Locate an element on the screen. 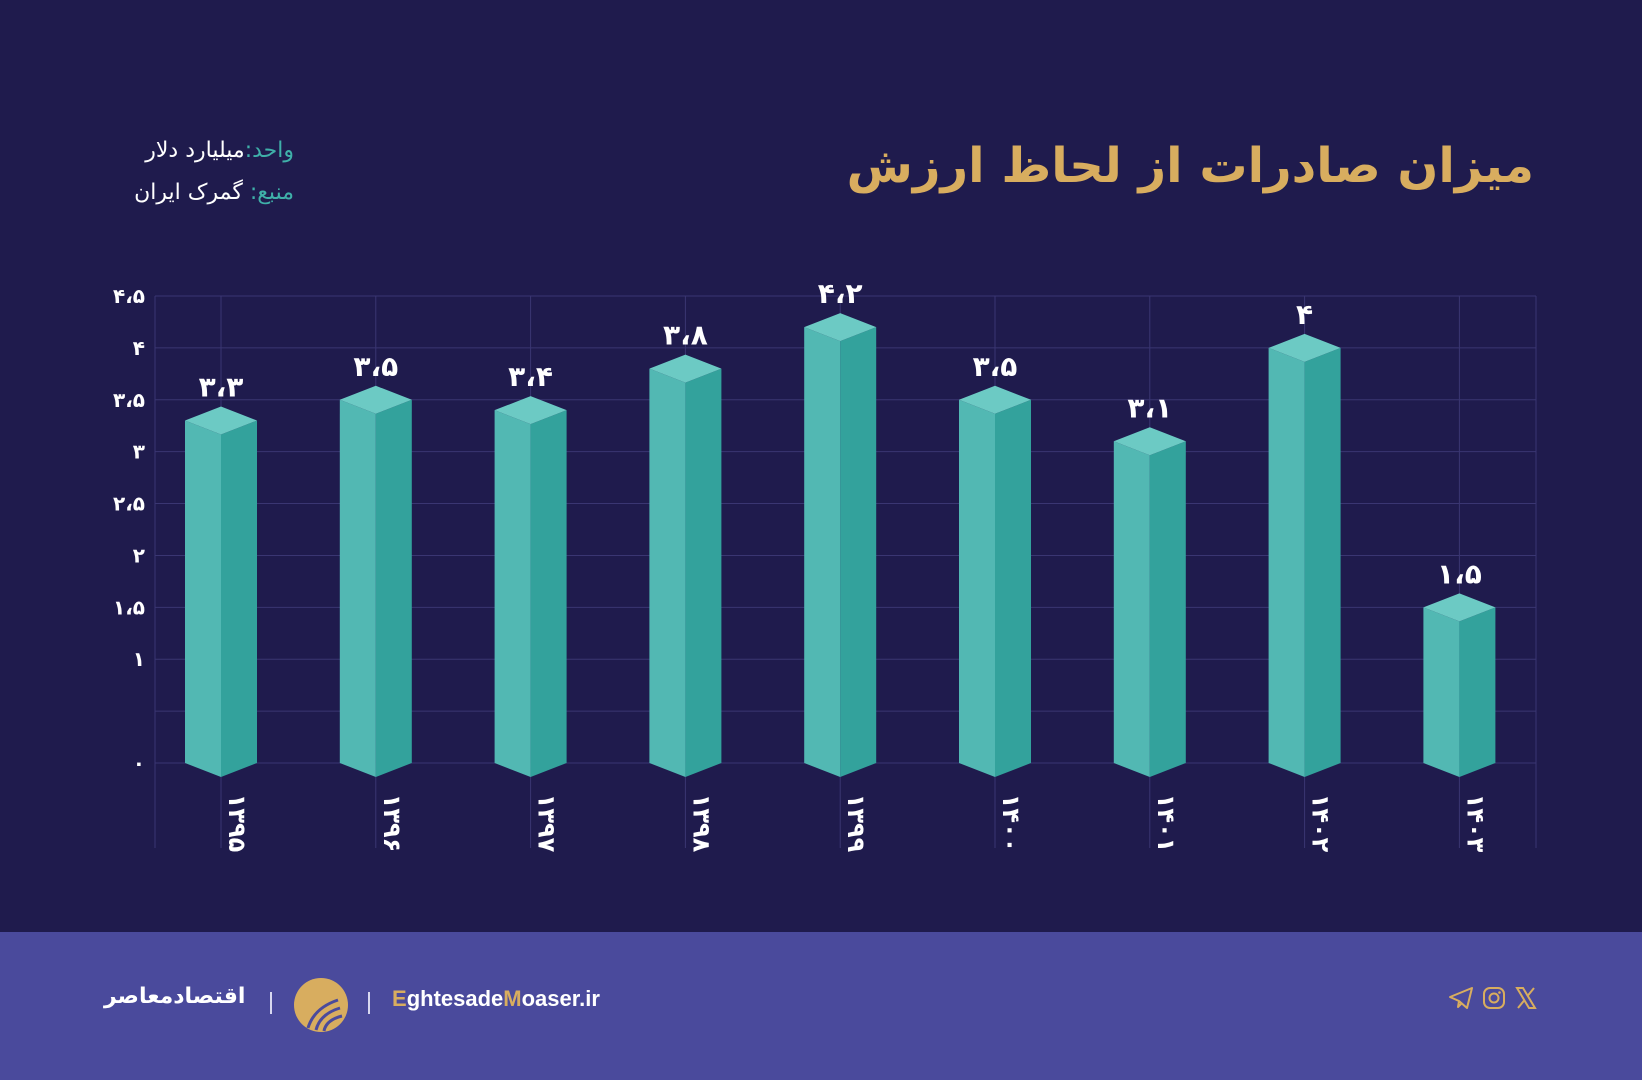  x-tick-label: ۱۳۹۵ is located at coordinates (237, 823).